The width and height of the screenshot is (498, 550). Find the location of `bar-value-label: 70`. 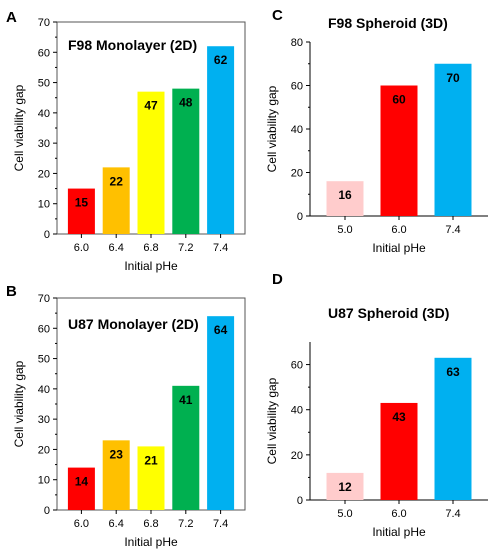

bar-value-label: 70 is located at coordinates (453, 78).